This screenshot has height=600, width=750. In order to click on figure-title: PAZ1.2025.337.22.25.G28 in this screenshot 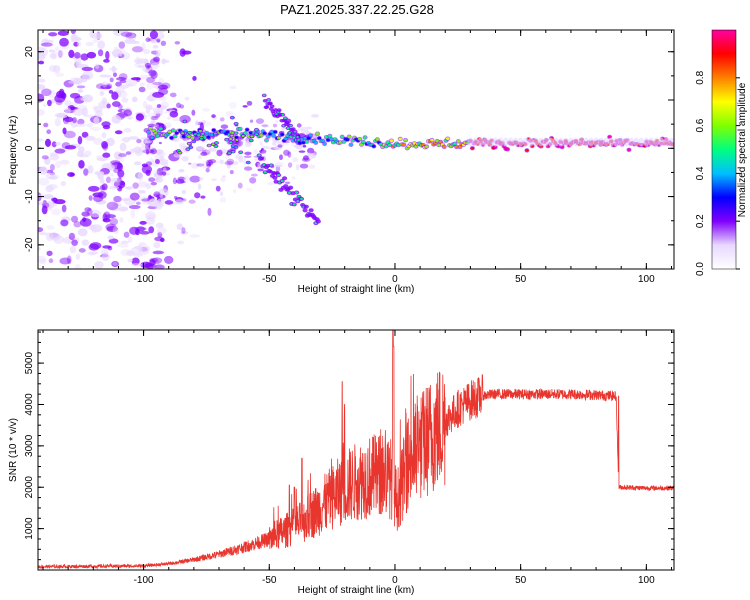, I will do `click(357, 9)`.